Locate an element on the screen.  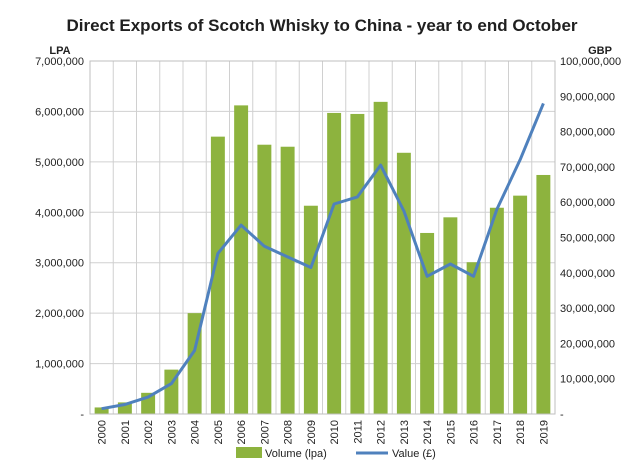
x-tick-label: 2006 is located at coordinates (242, 432).